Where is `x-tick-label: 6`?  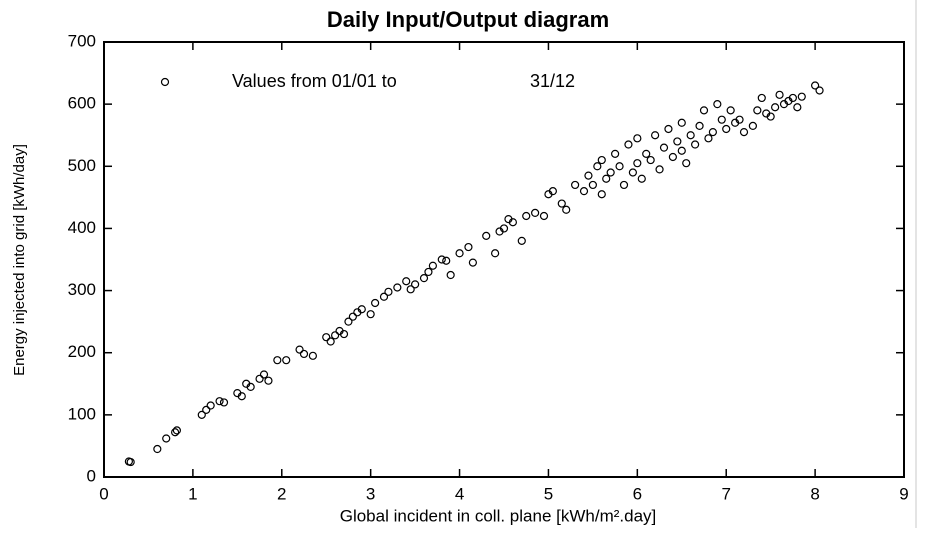 x-tick-label: 6 is located at coordinates (637, 493).